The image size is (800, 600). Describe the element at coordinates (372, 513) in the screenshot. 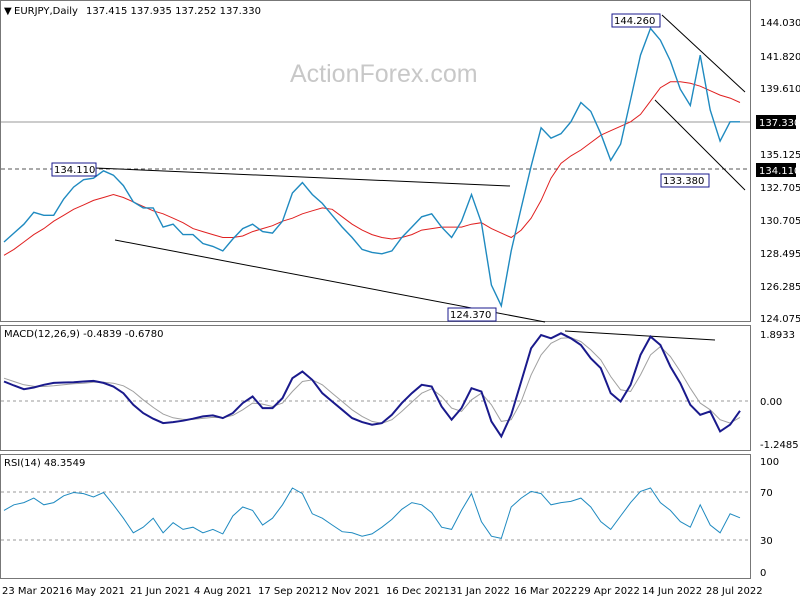

I see `series-rsi` at that location.